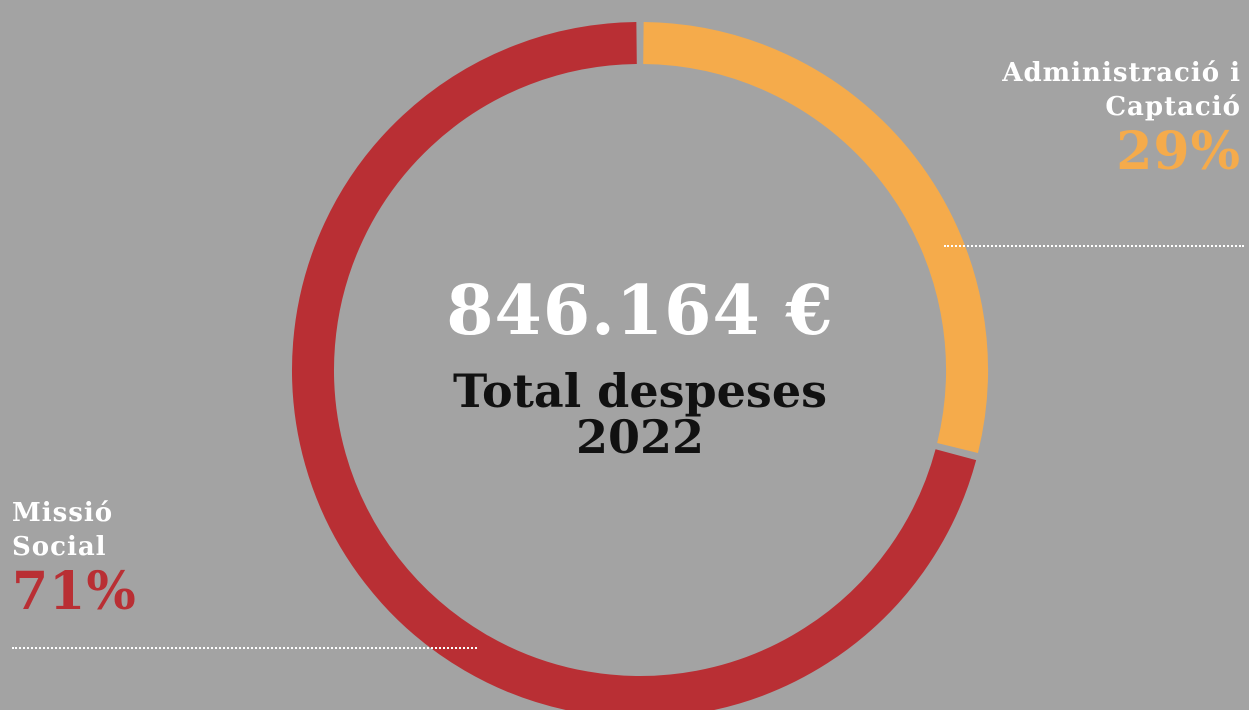 The height and width of the screenshot is (710, 1249). I want to click on social-label-line2: Social, so click(59, 547).